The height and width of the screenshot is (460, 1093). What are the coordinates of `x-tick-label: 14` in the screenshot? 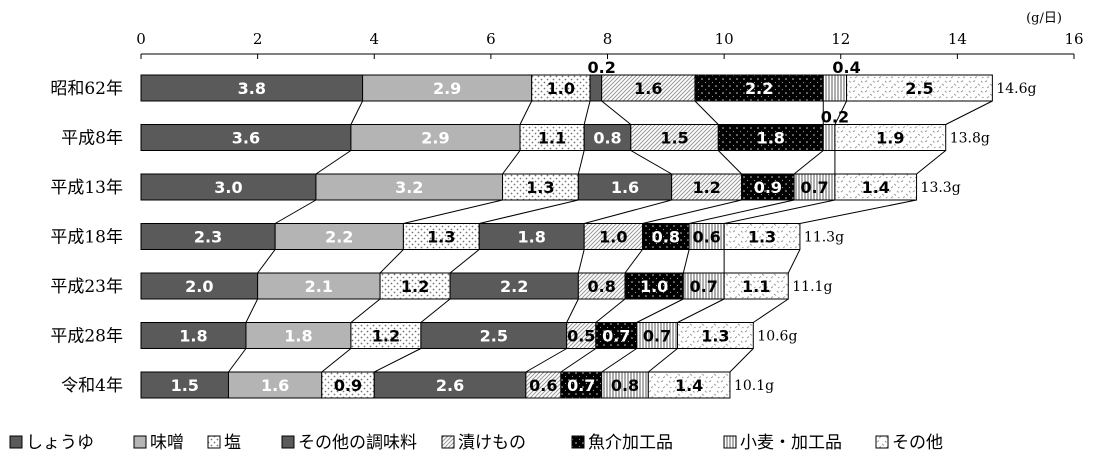 It's located at (957, 39).